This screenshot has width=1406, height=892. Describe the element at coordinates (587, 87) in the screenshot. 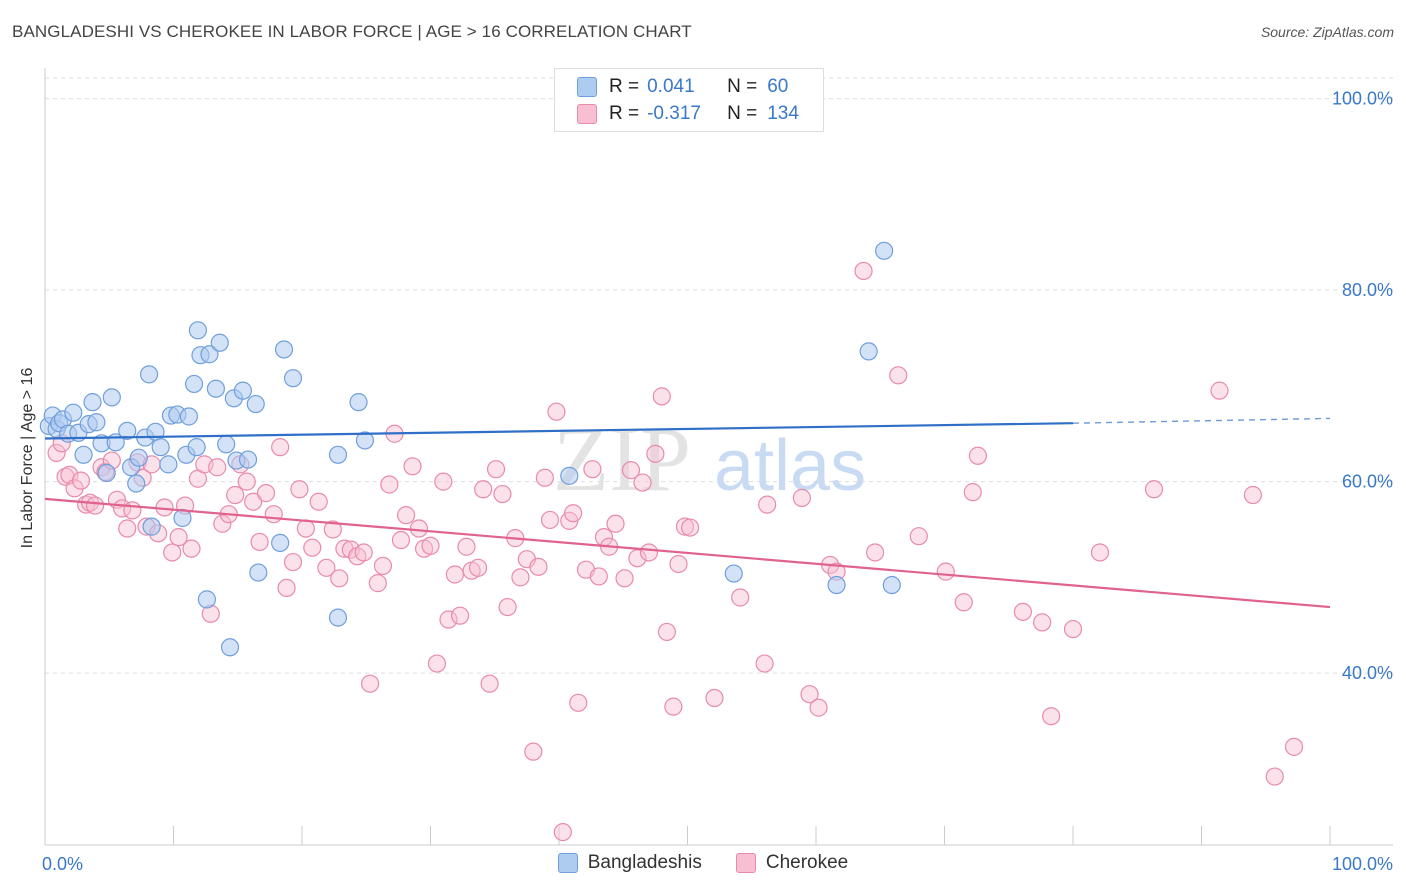

I see `legend-swatch-blue` at that location.